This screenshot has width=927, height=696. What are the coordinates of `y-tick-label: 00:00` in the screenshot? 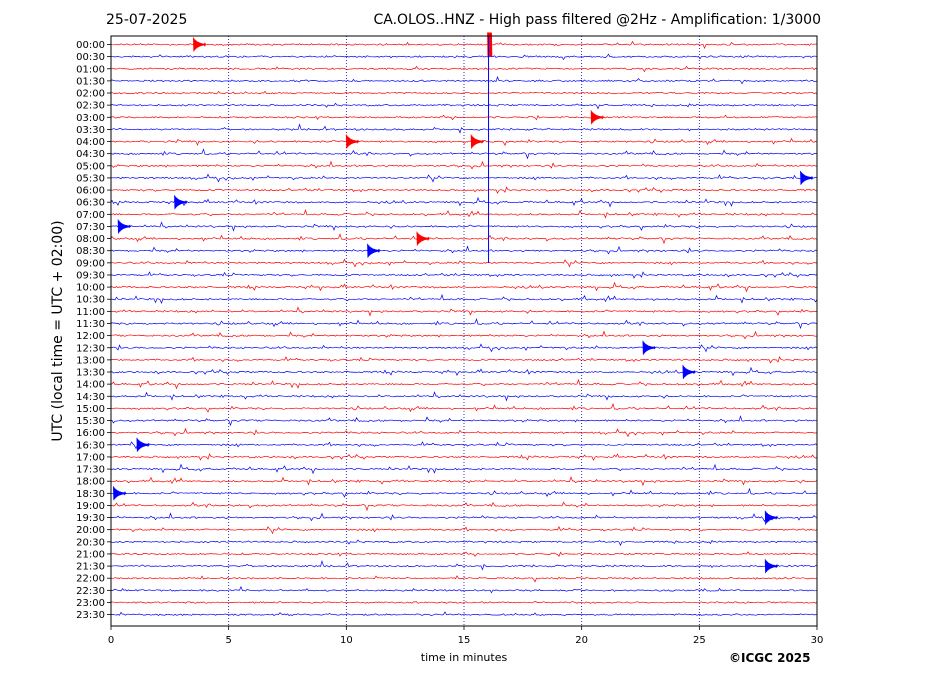 It's located at (90, 45).